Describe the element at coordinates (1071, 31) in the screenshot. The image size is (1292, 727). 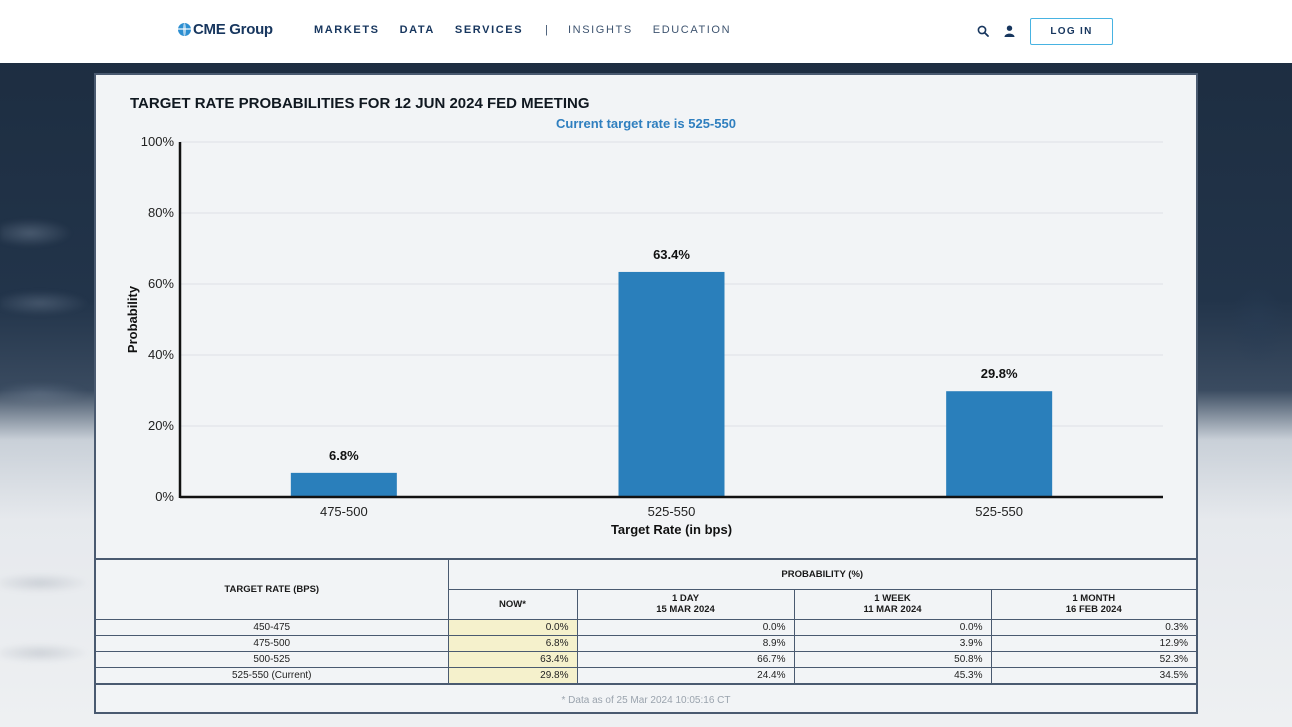
I see `login-button: LOG IN` at that location.